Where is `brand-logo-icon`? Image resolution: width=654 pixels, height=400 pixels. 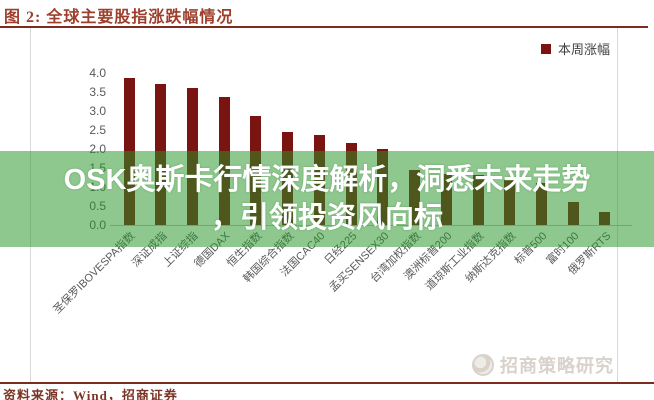 brand-logo-icon is located at coordinates (483, 365).